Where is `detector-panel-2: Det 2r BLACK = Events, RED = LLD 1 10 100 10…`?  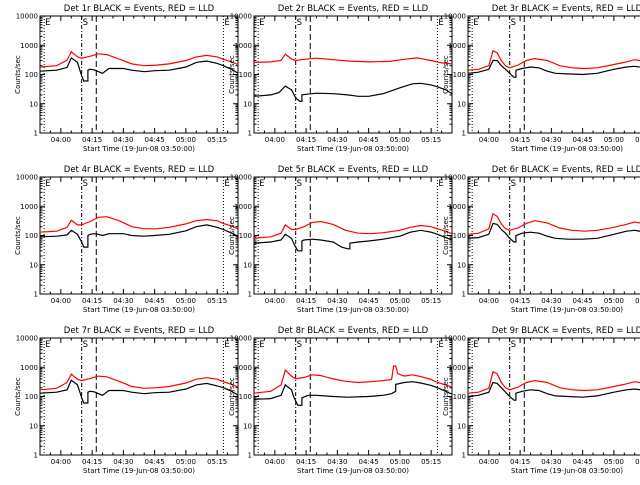 detector-panel-2: Det 2r BLACK = Events, RED = LLD 1 10 100 10… is located at coordinates (340, 78).